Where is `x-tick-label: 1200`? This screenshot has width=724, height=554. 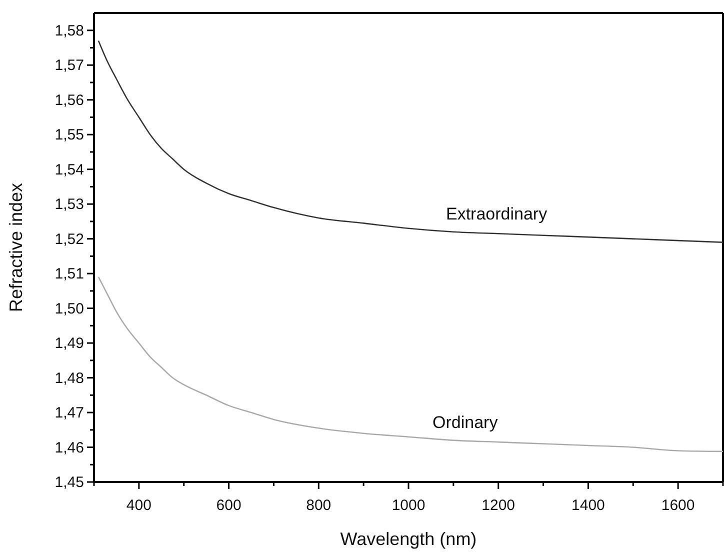 x-tick-label: 1200 is located at coordinates (499, 505).